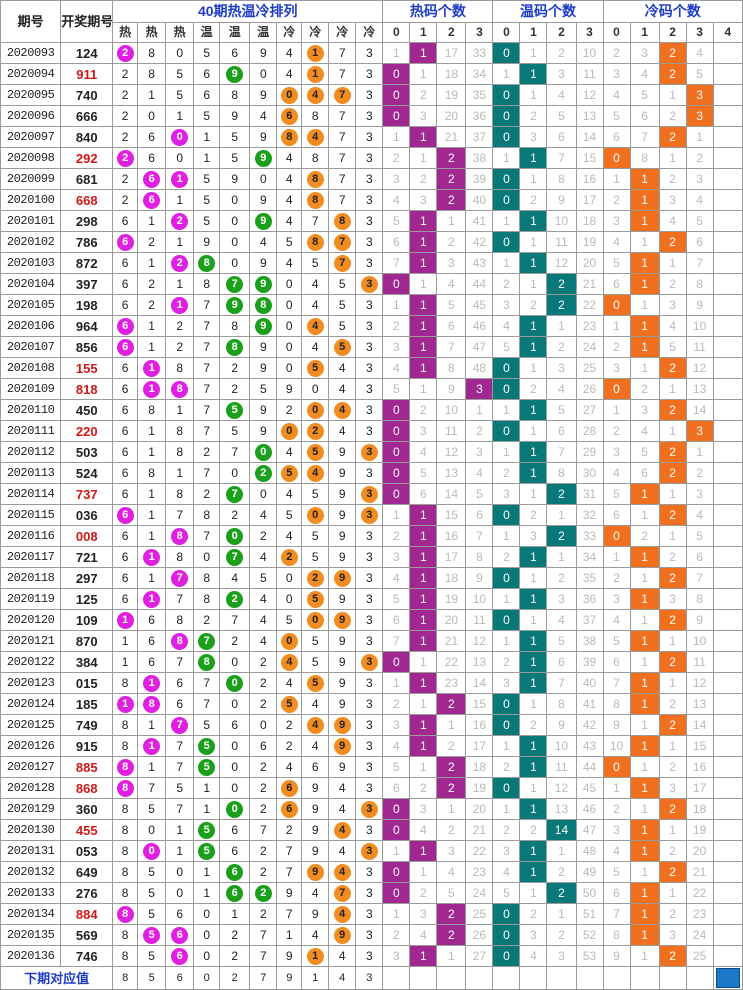 The width and height of the screenshot is (743, 990). I want to click on cold-count-cell: 6, so click(644, 473).